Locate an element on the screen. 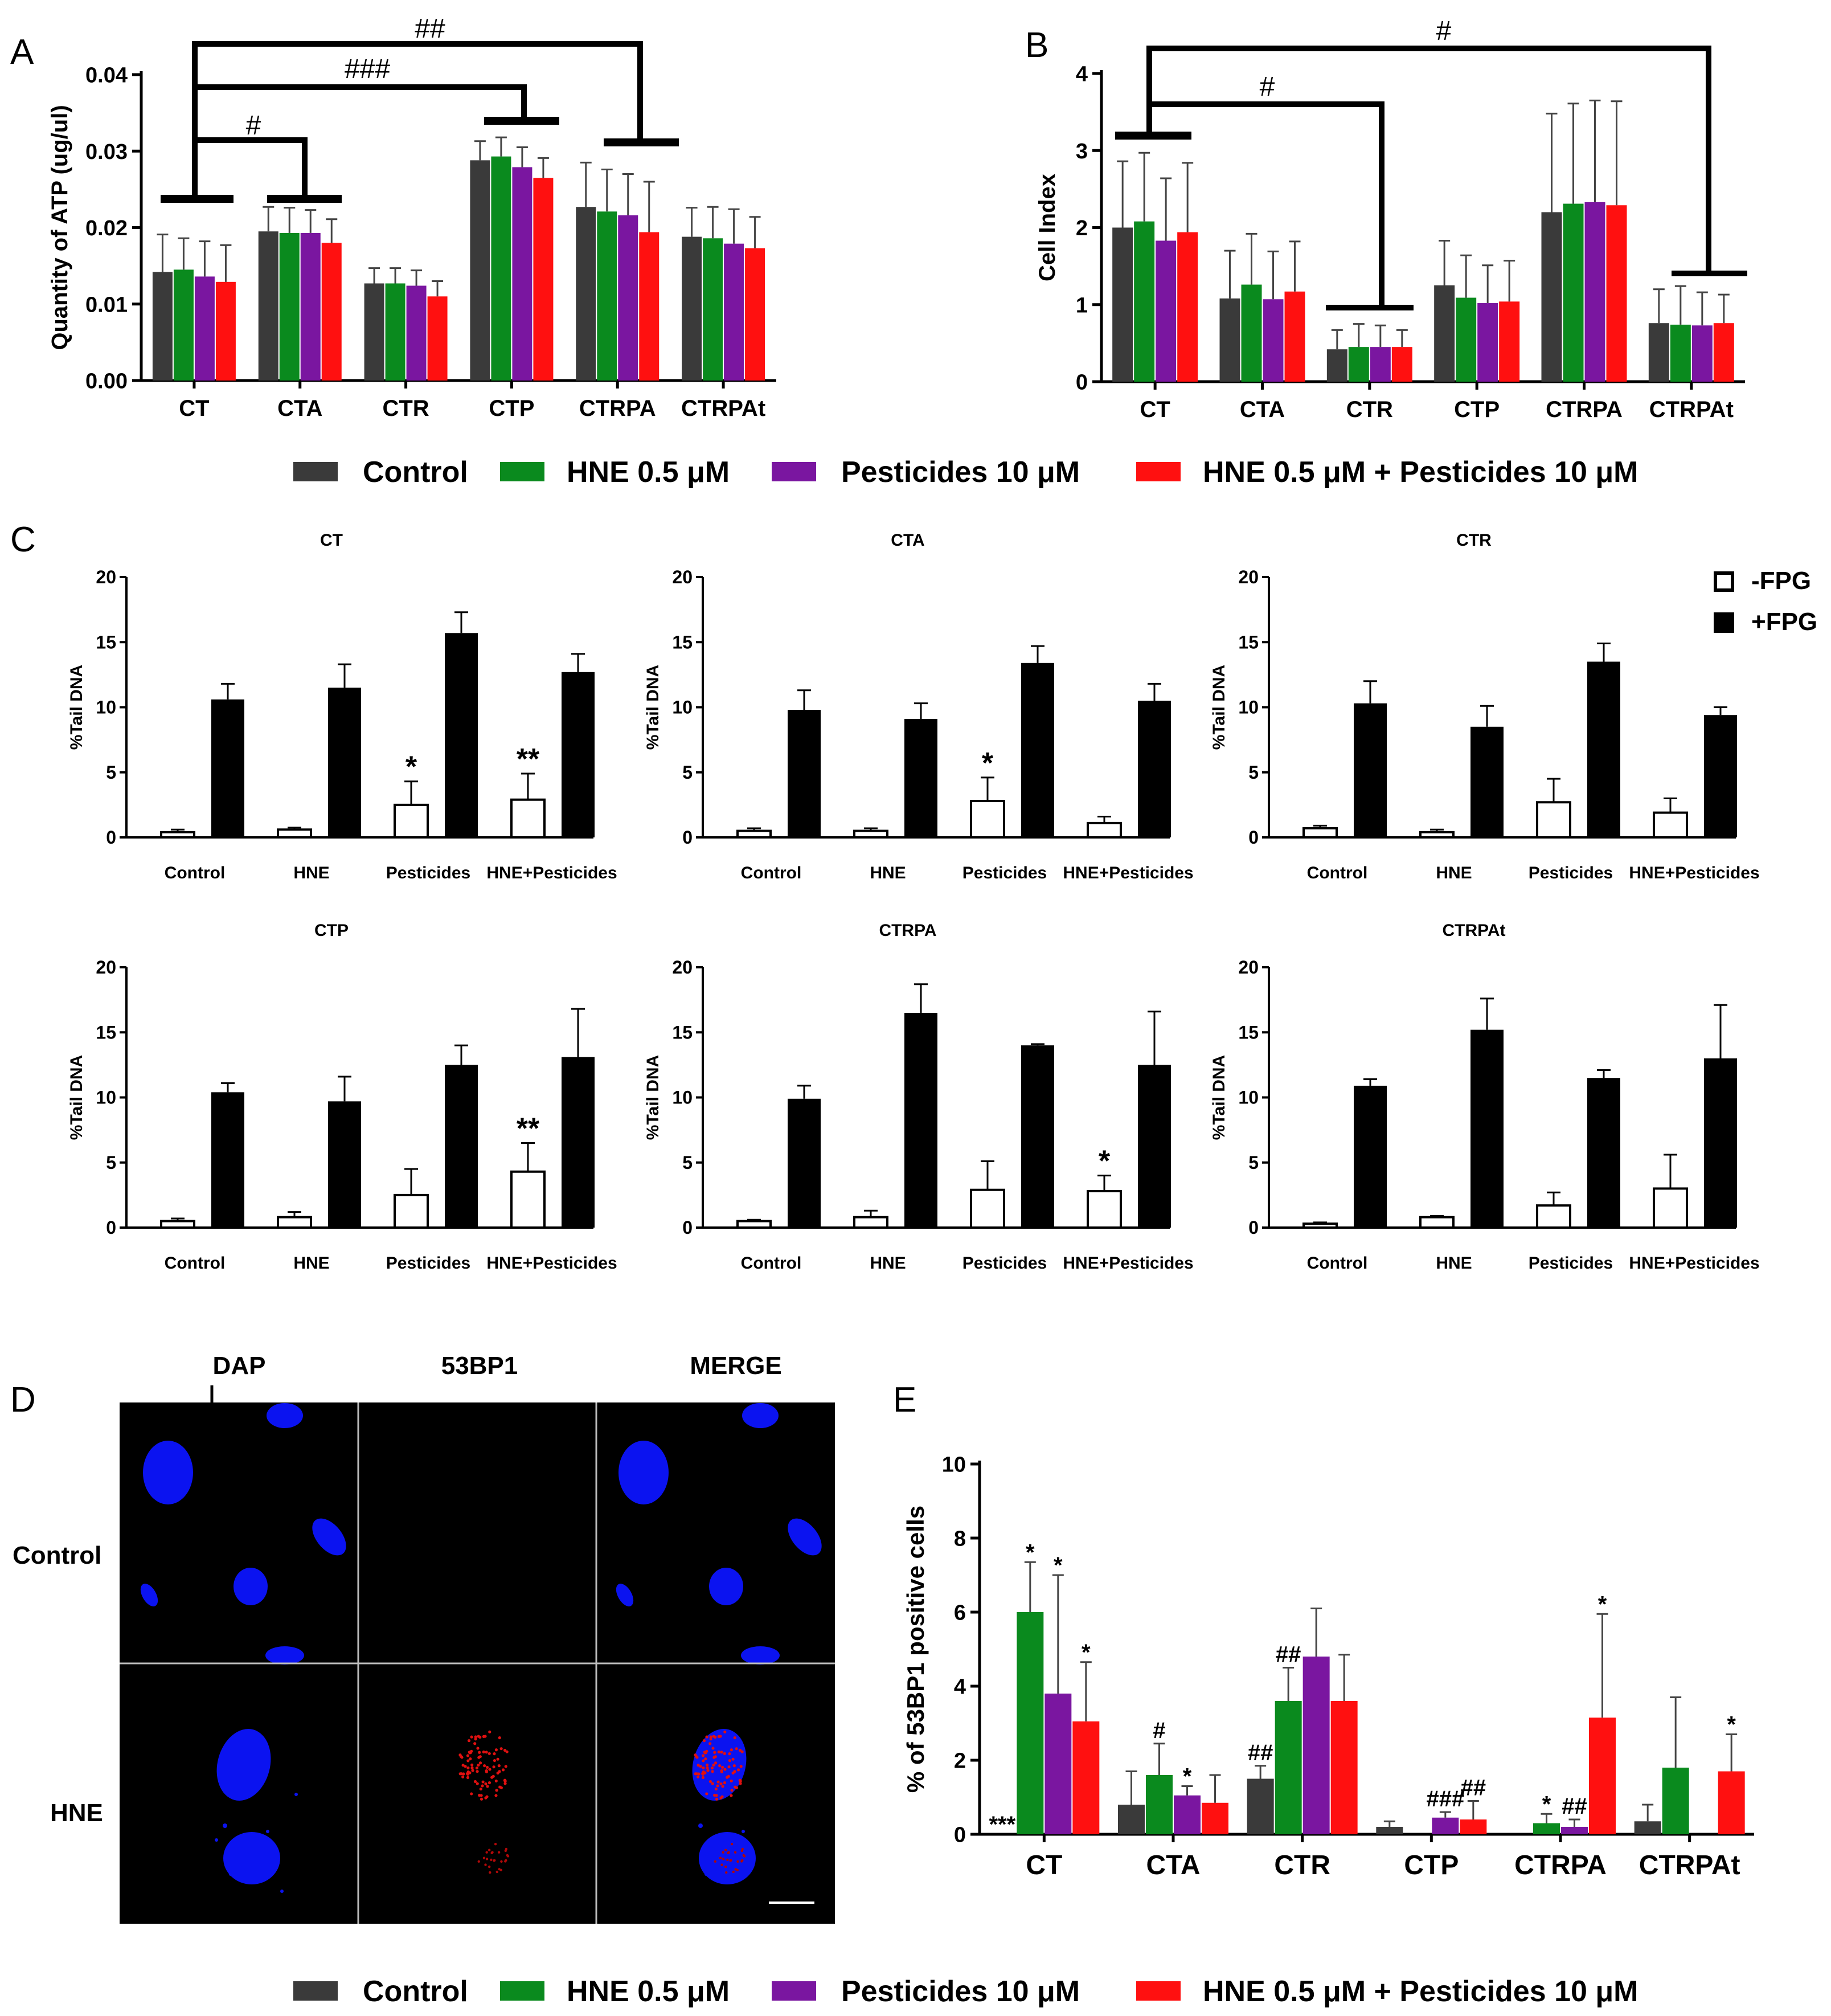 The width and height of the screenshot is (1831, 2016). subplot-title: CTRPAt is located at coordinates (1473, 931).